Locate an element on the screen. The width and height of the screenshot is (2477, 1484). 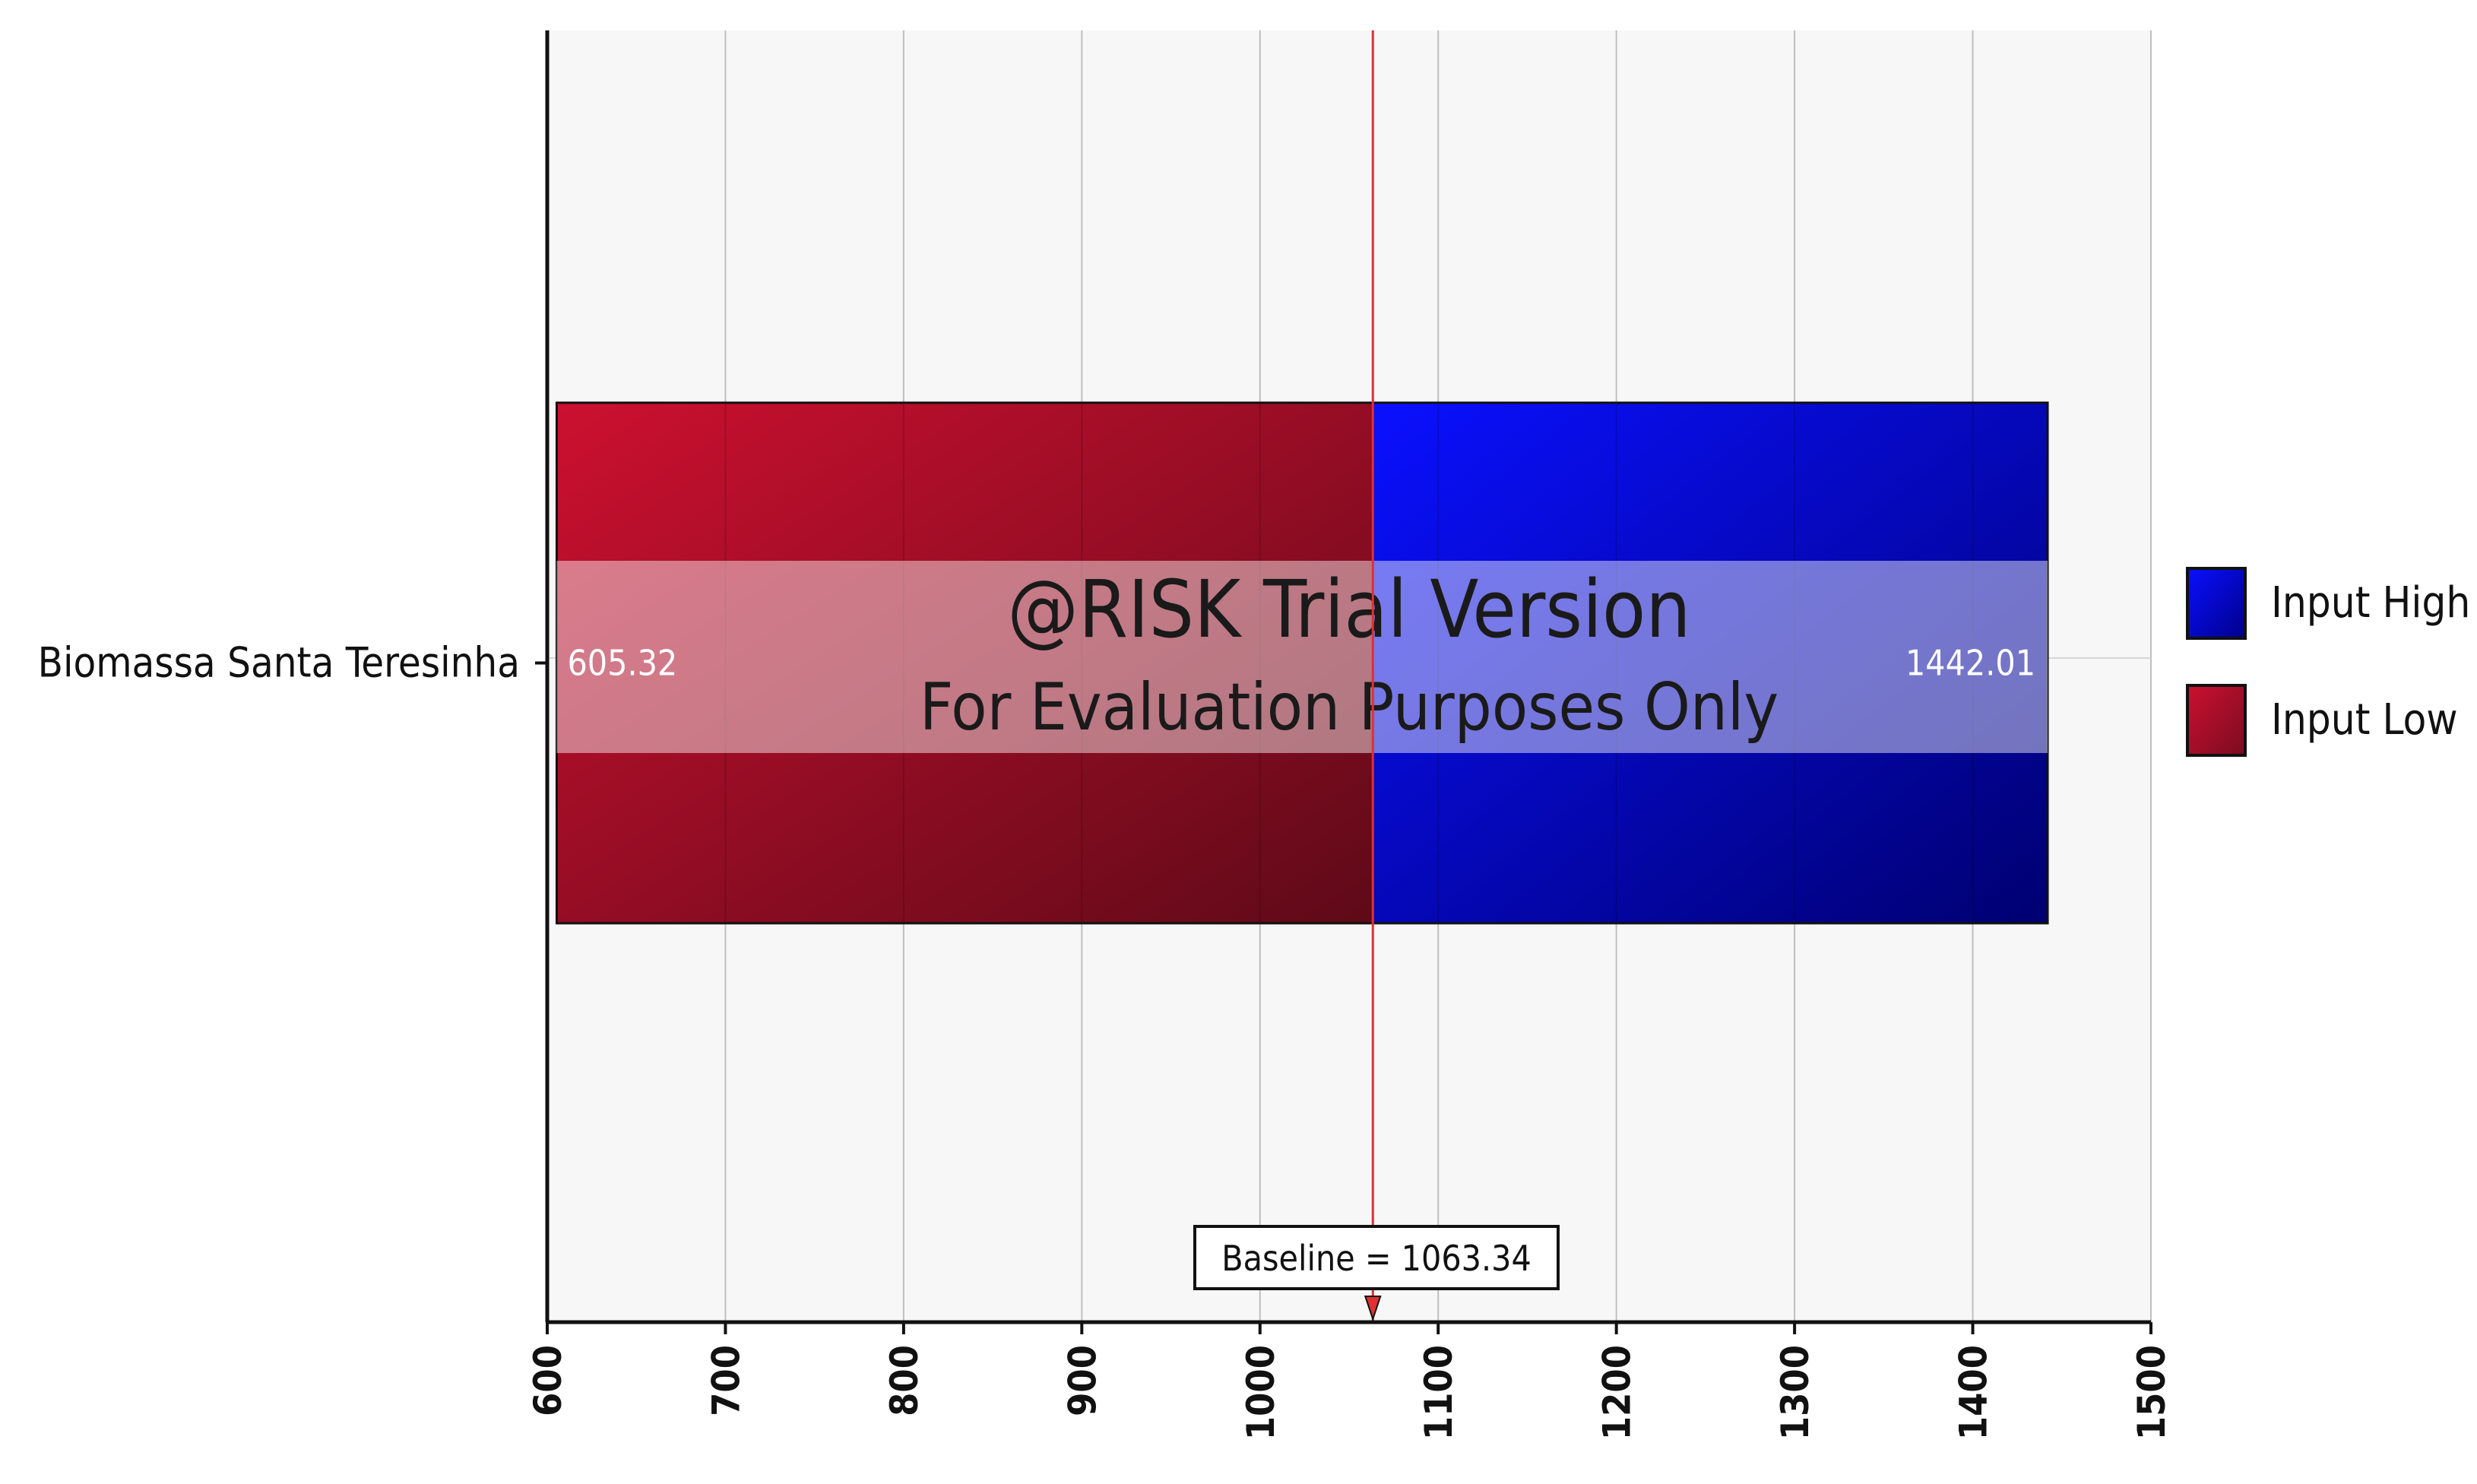
legend-label: Input Low is located at coordinates (2364, 720).